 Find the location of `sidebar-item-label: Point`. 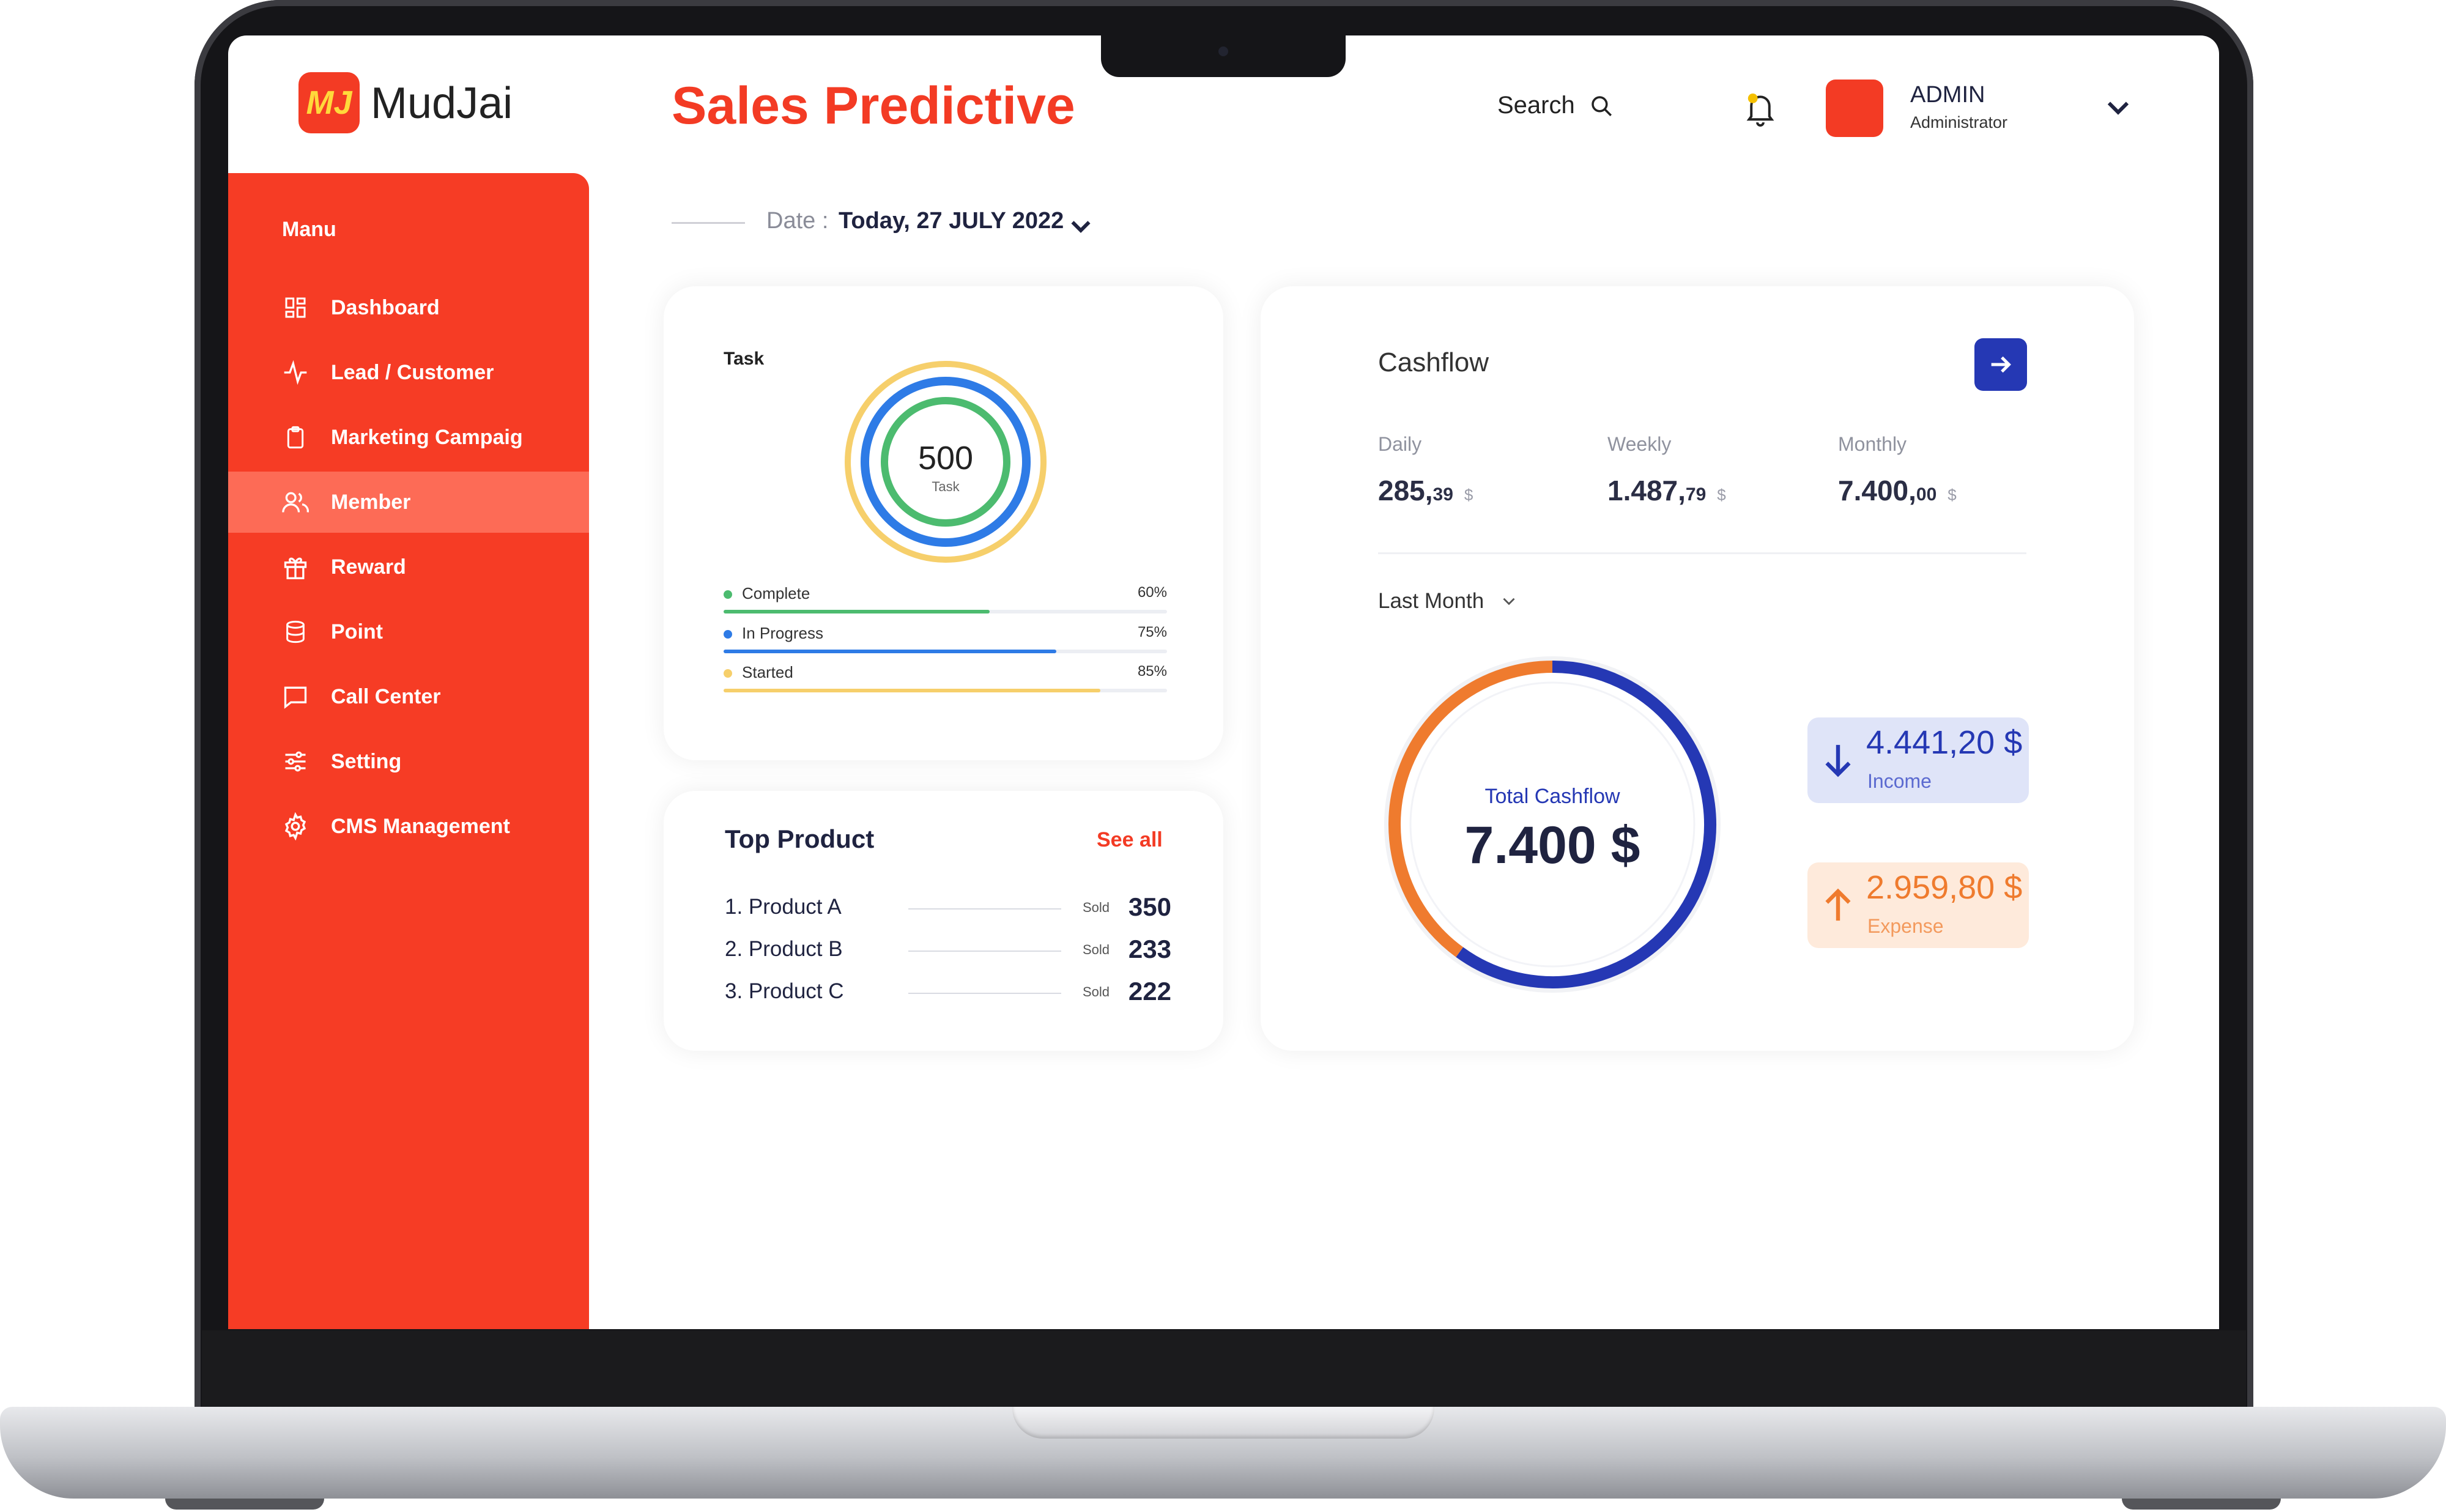

sidebar-item-label: Point is located at coordinates (357, 631).